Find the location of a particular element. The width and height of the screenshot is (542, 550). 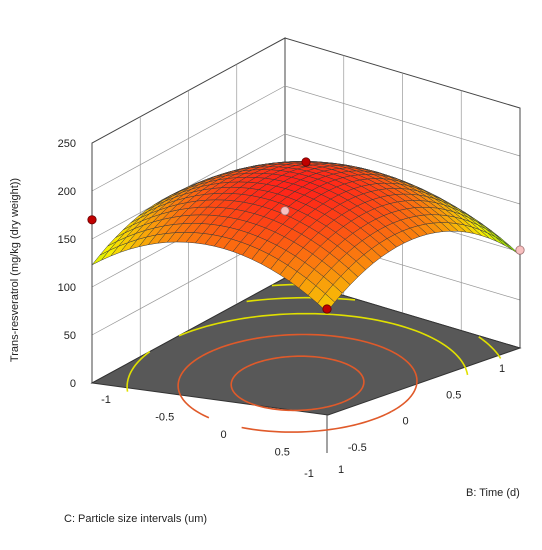

y-axis-title: C: Particle size intervals (um) is located at coordinates (135, 519).